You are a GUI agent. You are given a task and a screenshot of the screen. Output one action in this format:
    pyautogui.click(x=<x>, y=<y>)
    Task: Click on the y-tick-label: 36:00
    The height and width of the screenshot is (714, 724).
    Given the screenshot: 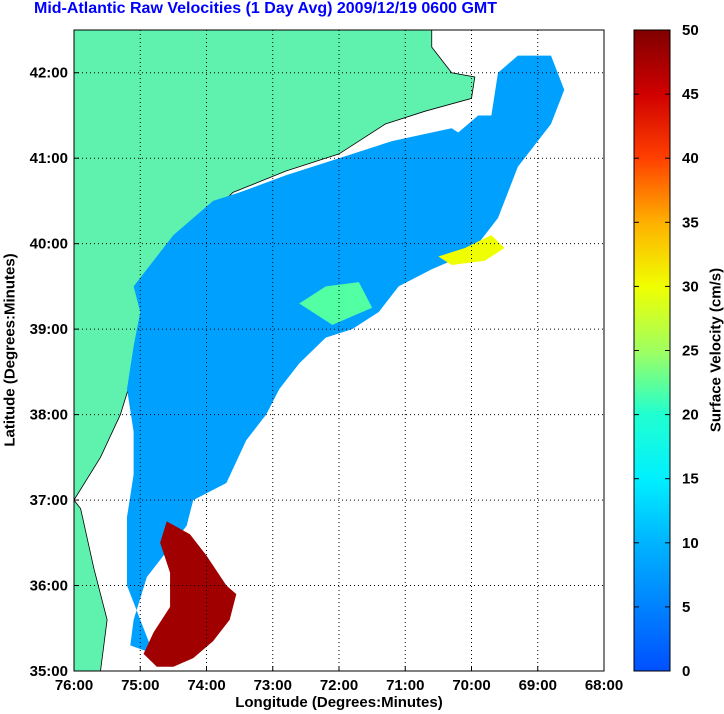 What is the action you would take?
    pyautogui.click(x=49, y=586)
    